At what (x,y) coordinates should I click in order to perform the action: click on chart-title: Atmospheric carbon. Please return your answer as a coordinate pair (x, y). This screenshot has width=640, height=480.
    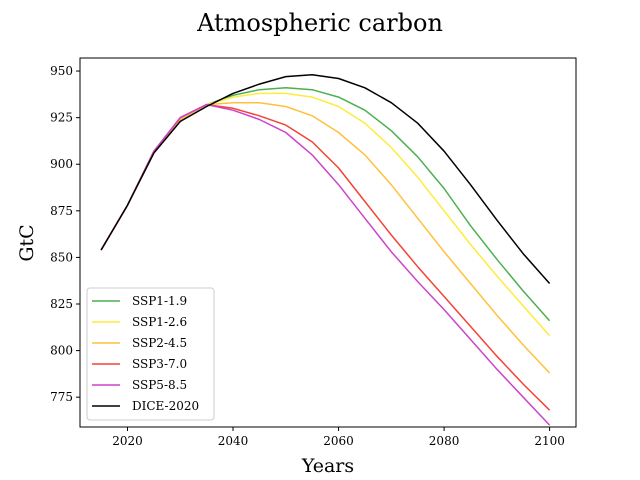
    Looking at the image, I should click on (319, 23).